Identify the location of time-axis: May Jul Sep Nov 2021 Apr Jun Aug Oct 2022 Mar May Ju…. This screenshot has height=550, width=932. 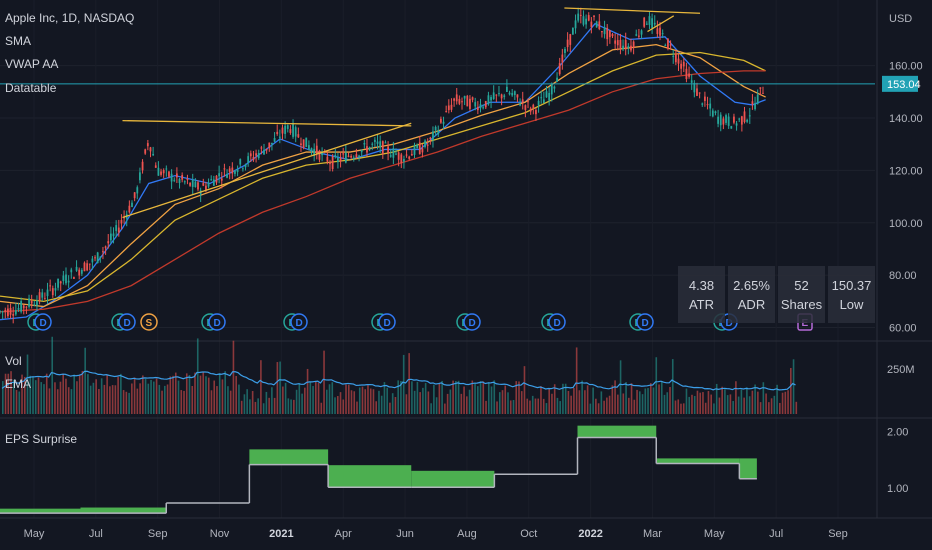
(436, 534).